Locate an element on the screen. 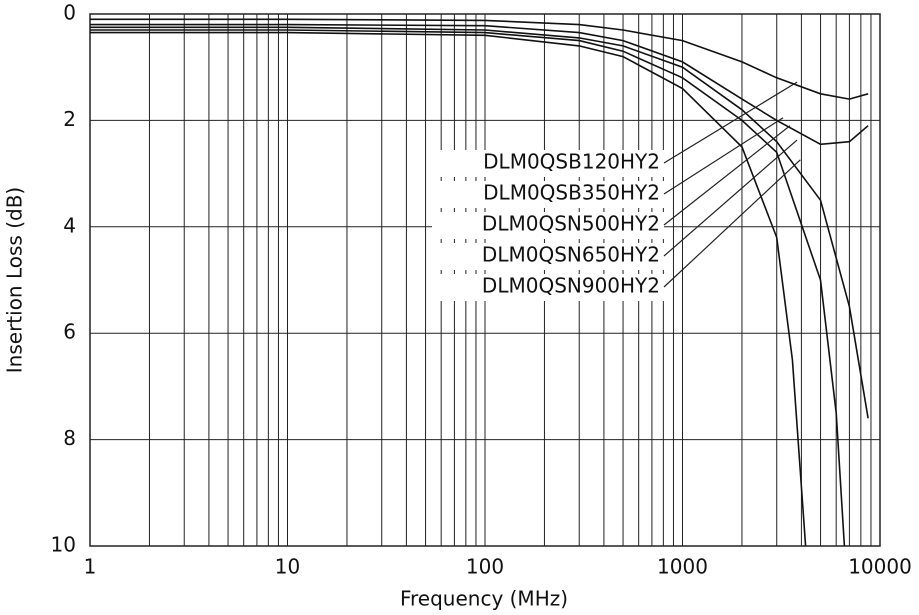  x-tick-label: 10000 is located at coordinates (880, 567).